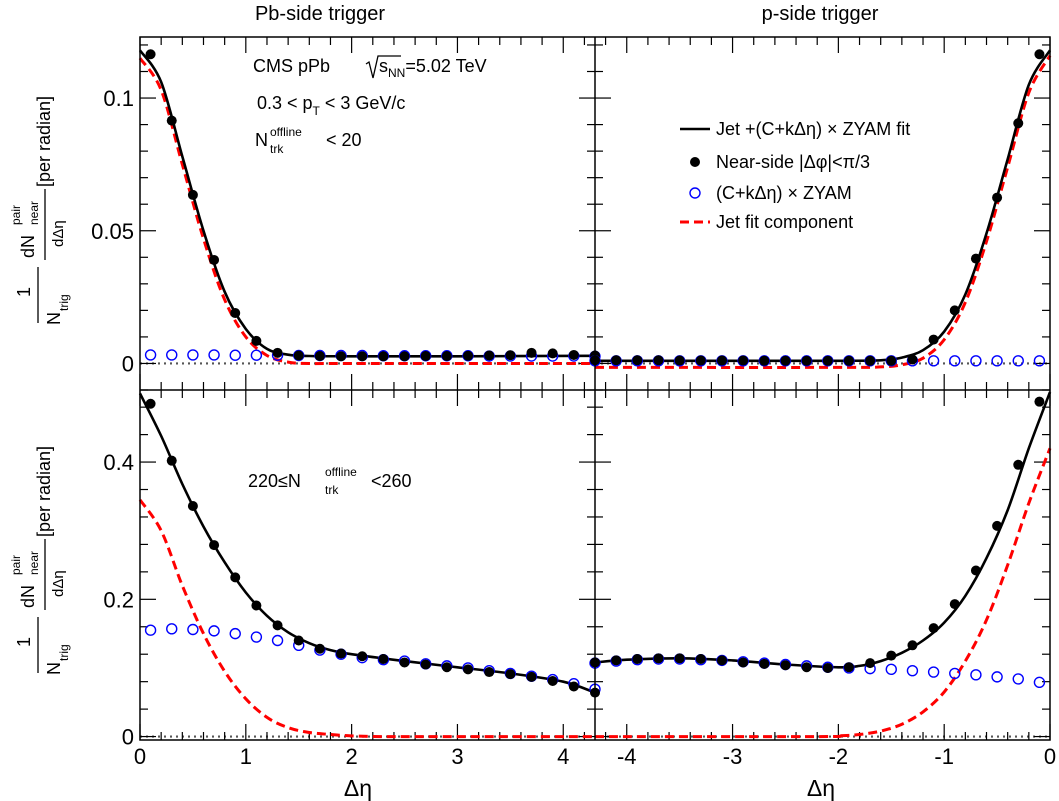  I want to click on y-label-trig: trig, so click(64, 302).